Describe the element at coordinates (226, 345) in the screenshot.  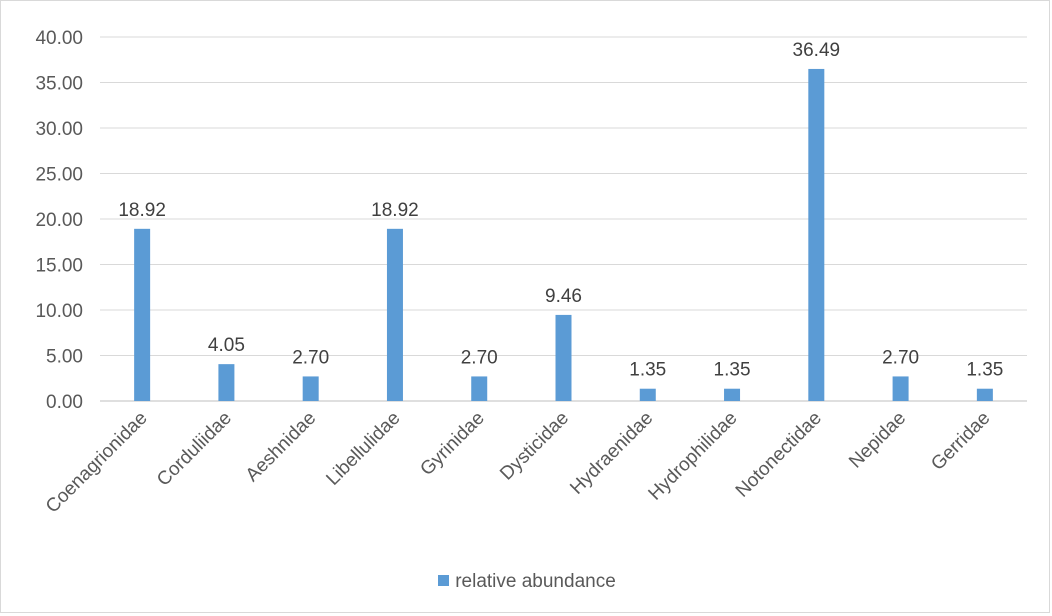
I see `data-label: 4.05` at that location.